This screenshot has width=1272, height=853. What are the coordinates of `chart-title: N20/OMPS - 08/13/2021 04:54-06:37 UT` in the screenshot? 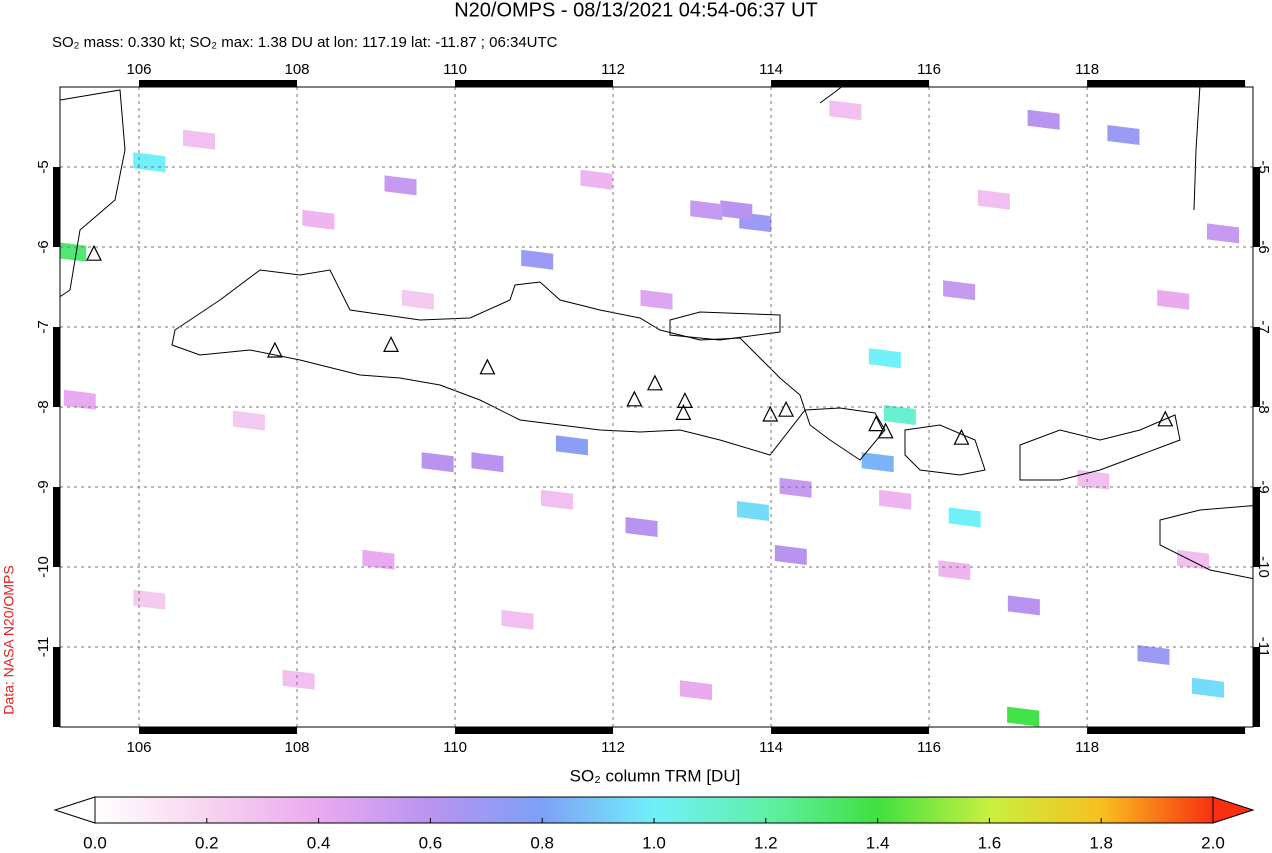 It's located at (636, 10).